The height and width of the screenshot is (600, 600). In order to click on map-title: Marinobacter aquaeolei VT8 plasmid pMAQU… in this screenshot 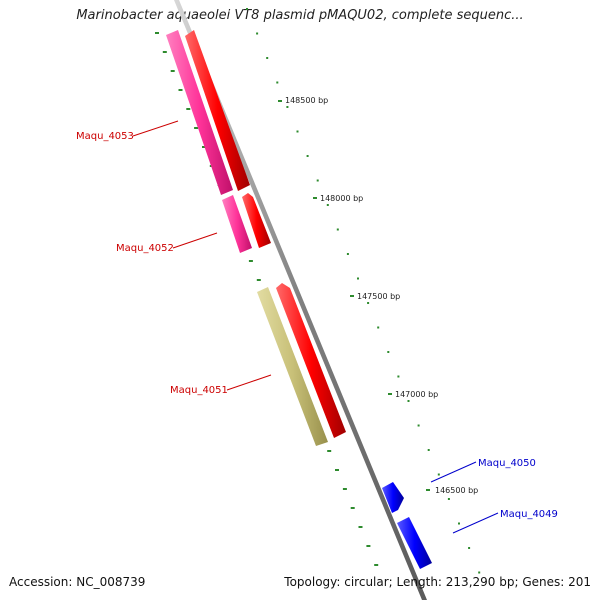, I will do `click(300, 15)`.